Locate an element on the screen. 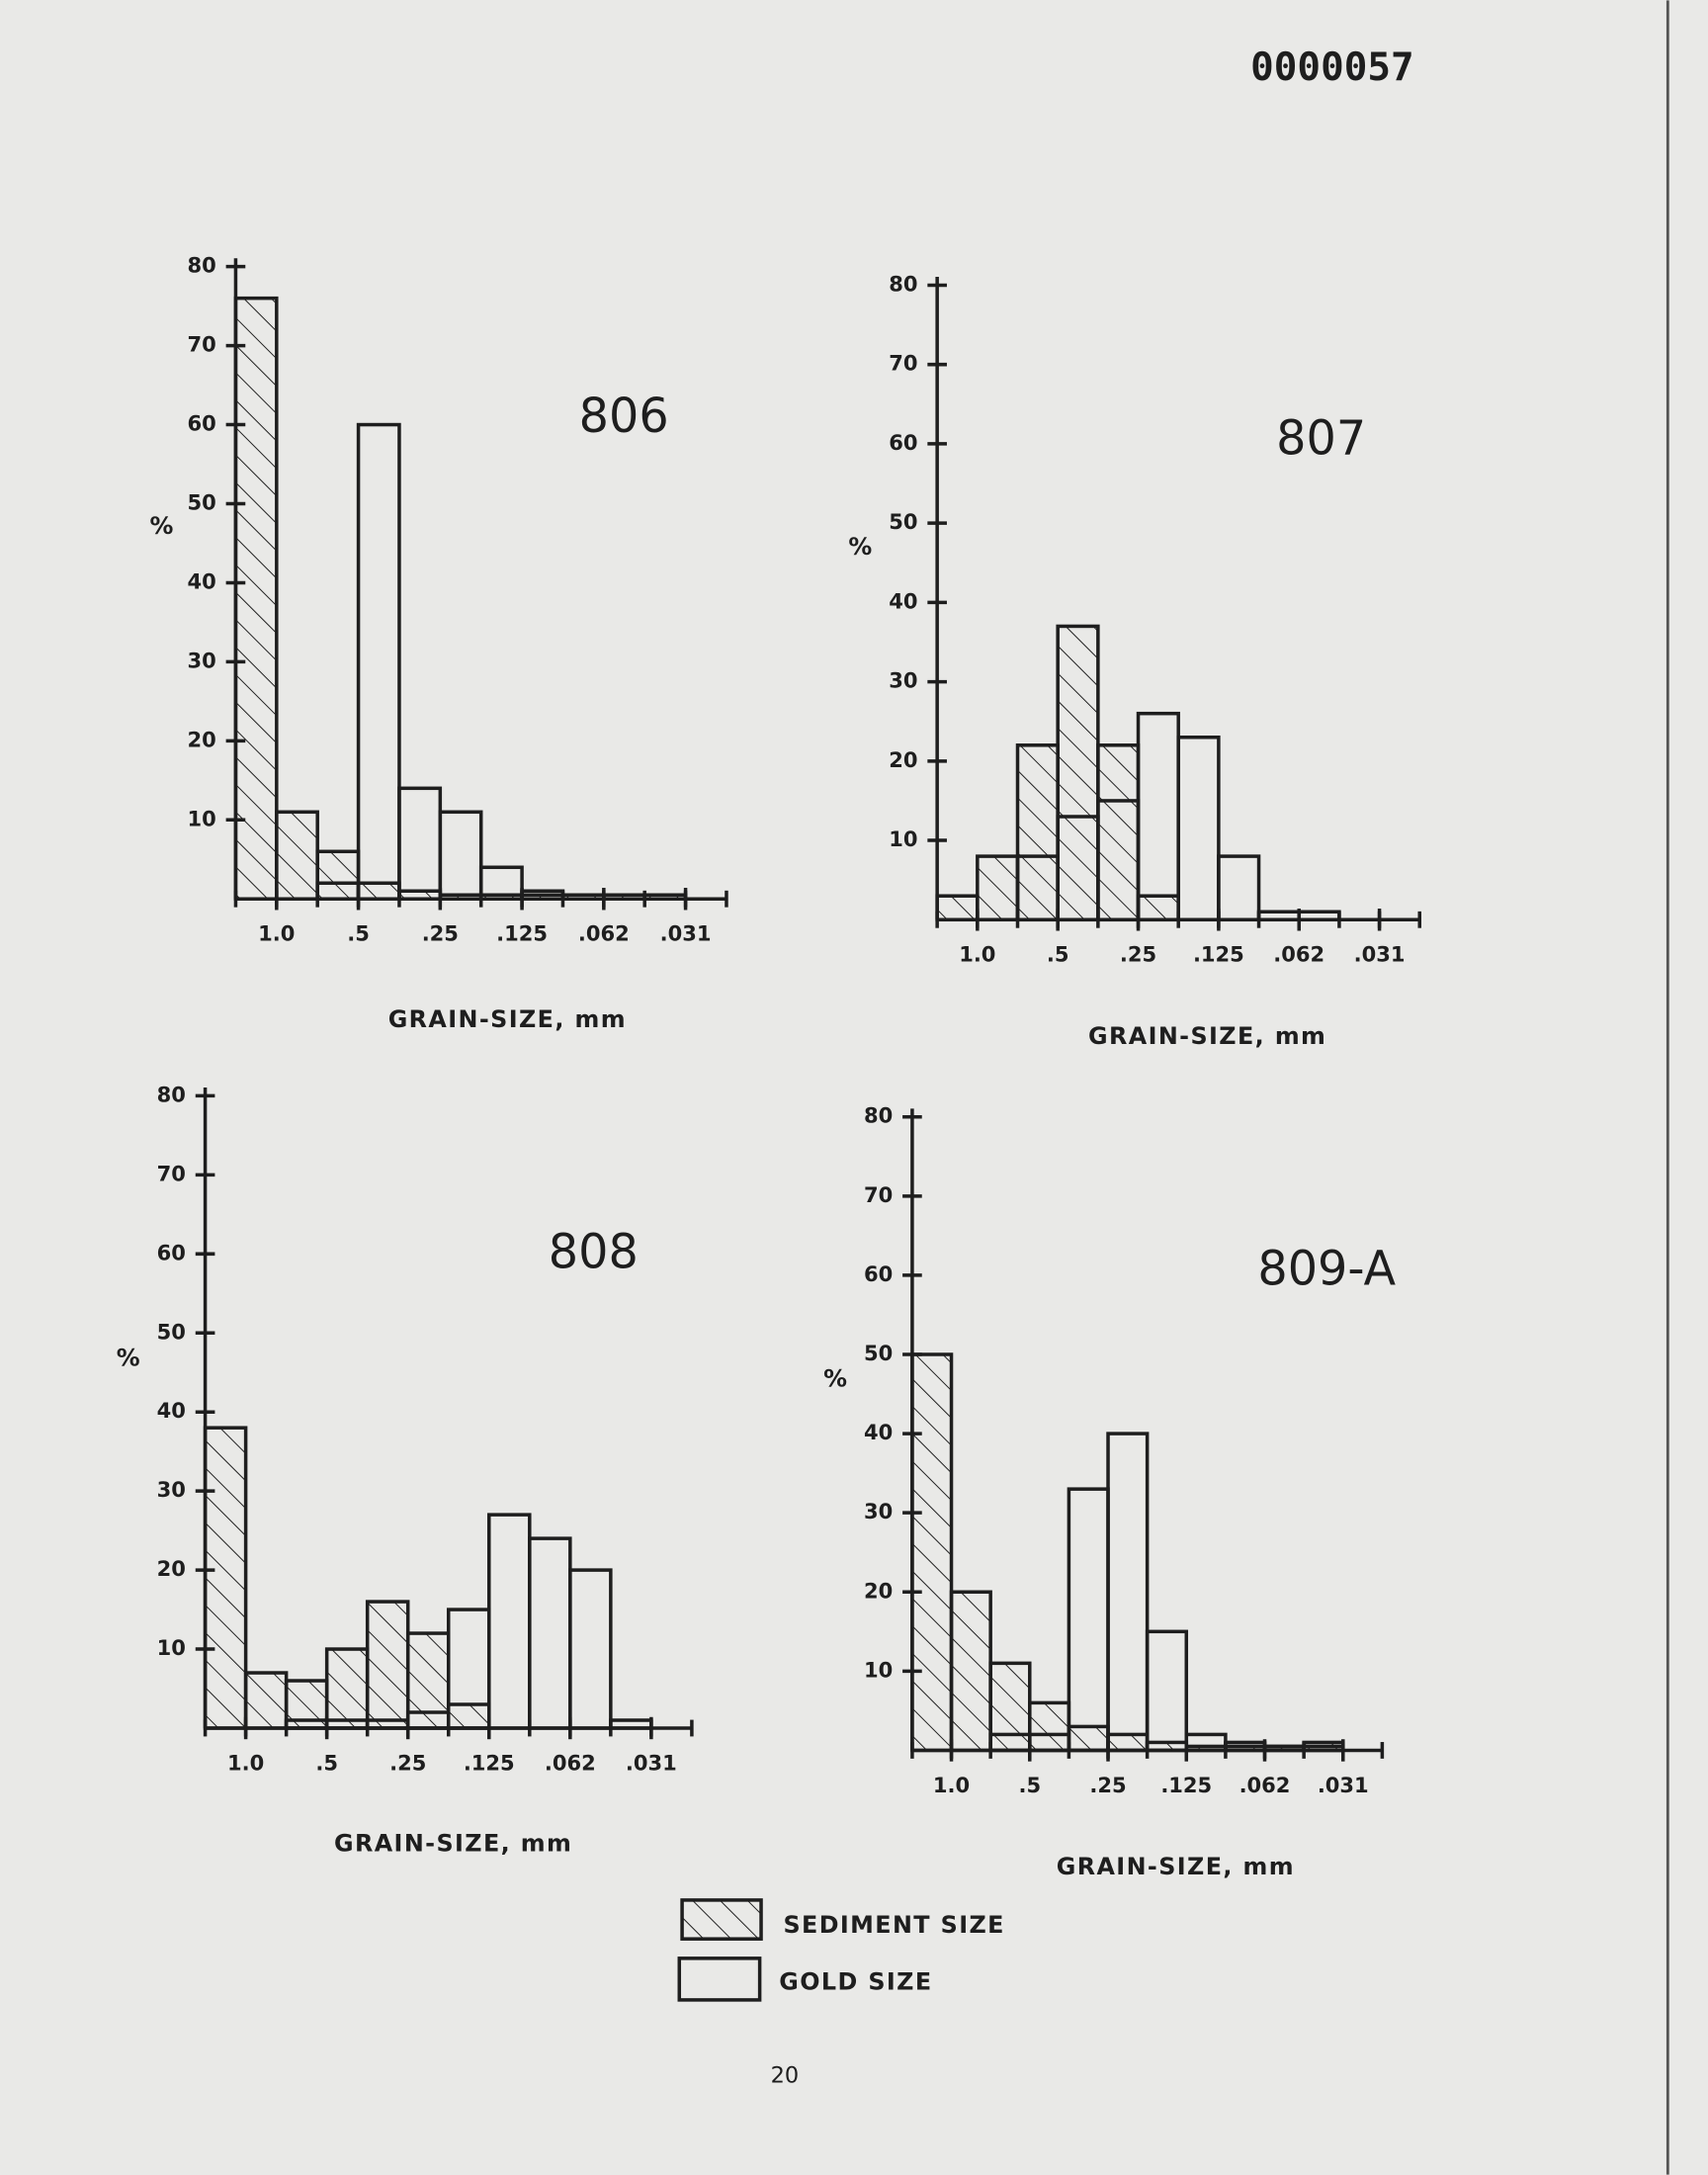 Image resolution: width=1708 pixels, height=2175 pixels. legend-label: SEDIMENT SIZE is located at coordinates (893, 1925).